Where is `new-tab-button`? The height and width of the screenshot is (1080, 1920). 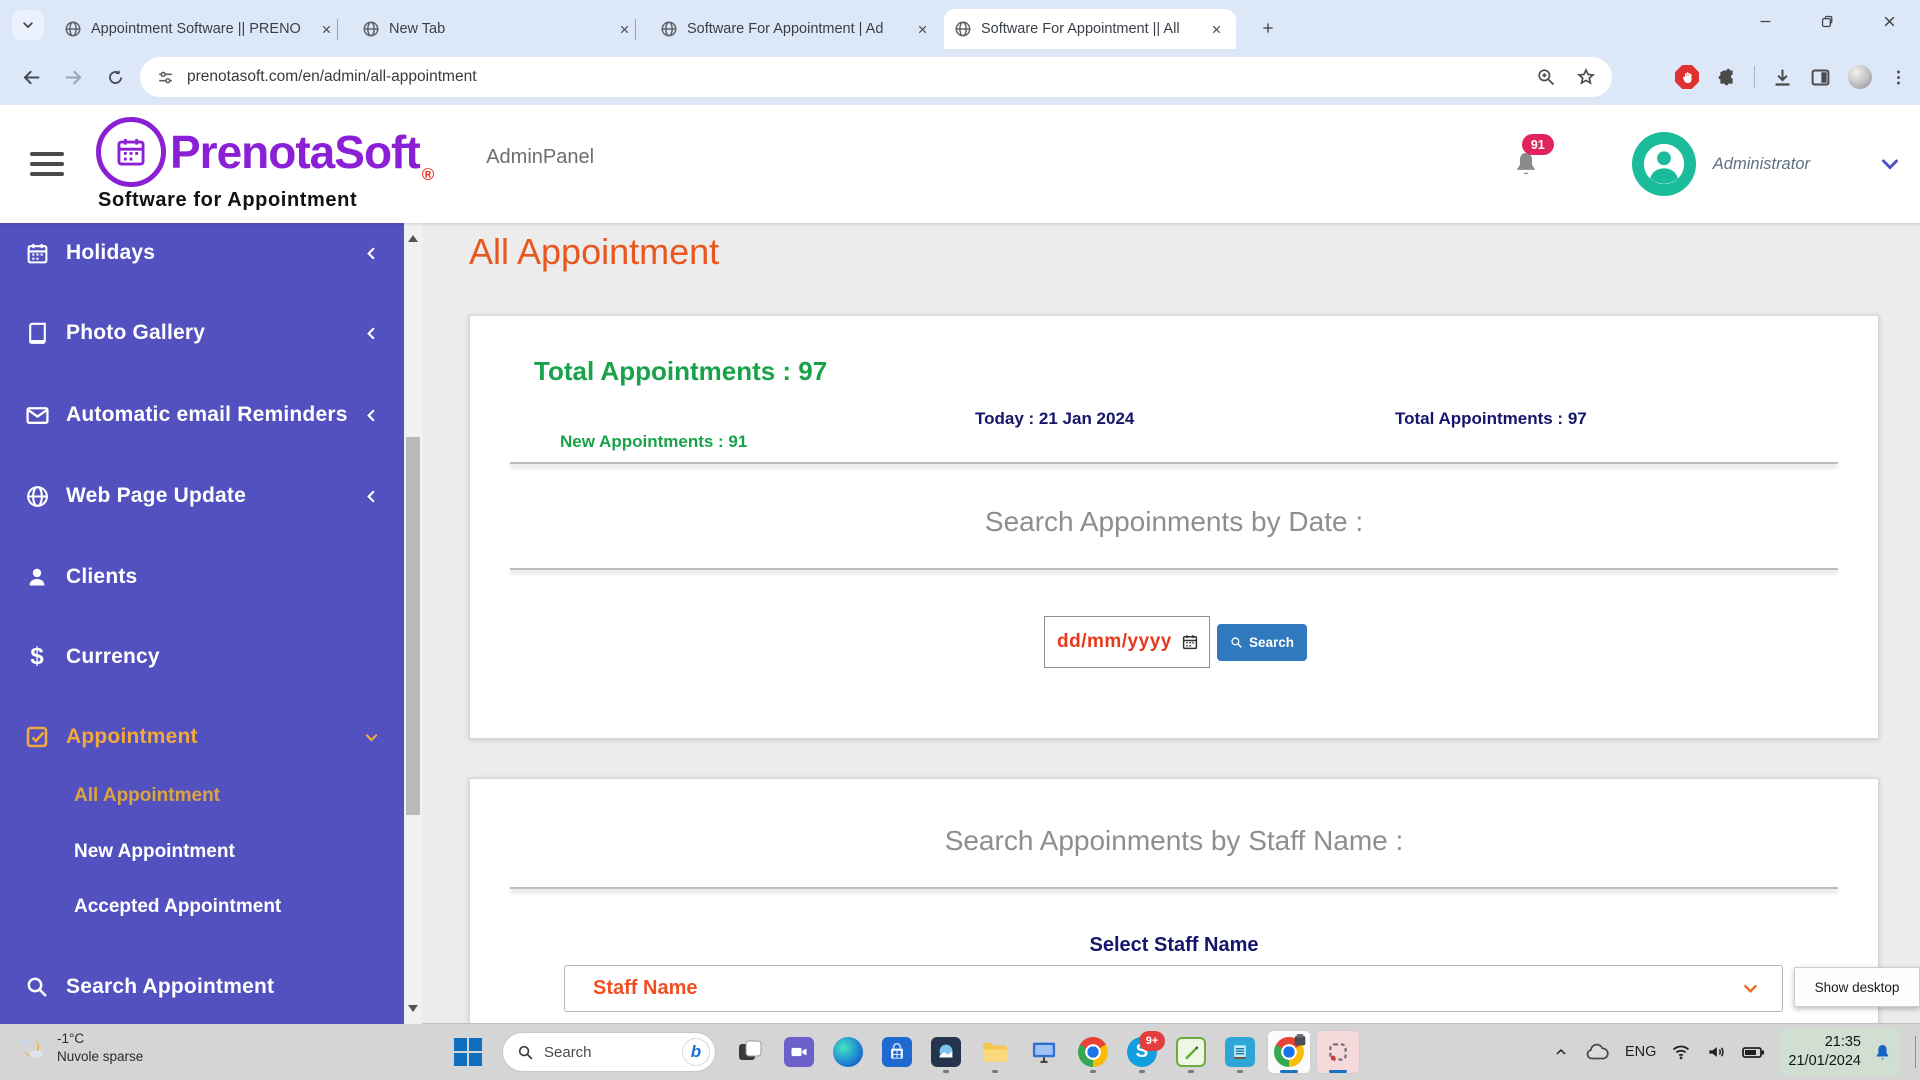
new-tab-button is located at coordinates (1268, 28).